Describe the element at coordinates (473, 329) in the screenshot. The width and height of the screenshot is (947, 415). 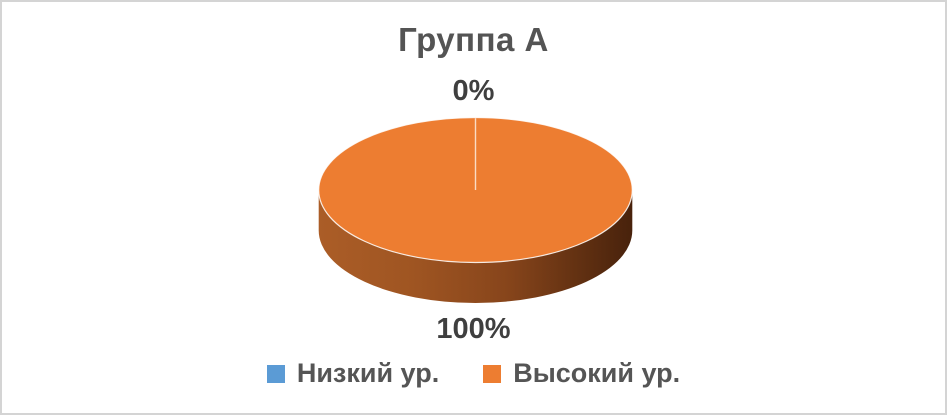
I see `data-label-high: 100%` at that location.